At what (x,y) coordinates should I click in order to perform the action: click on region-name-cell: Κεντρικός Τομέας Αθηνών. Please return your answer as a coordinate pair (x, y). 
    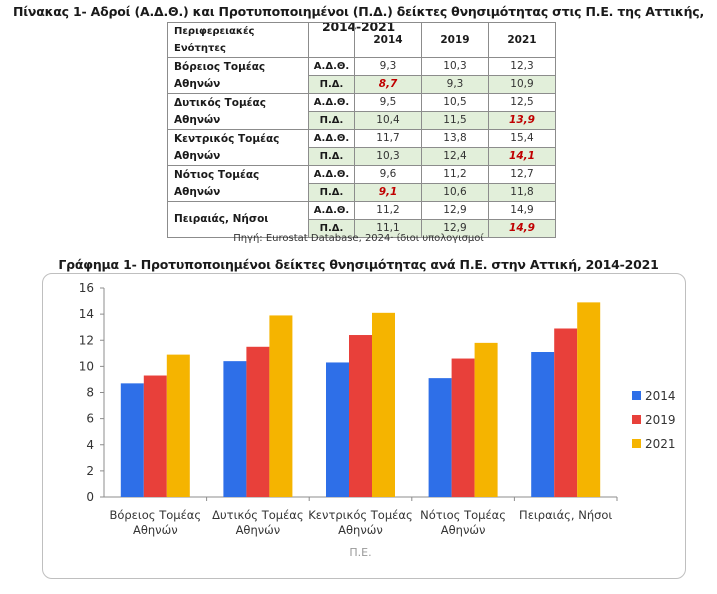
    Looking at the image, I should click on (238, 147).